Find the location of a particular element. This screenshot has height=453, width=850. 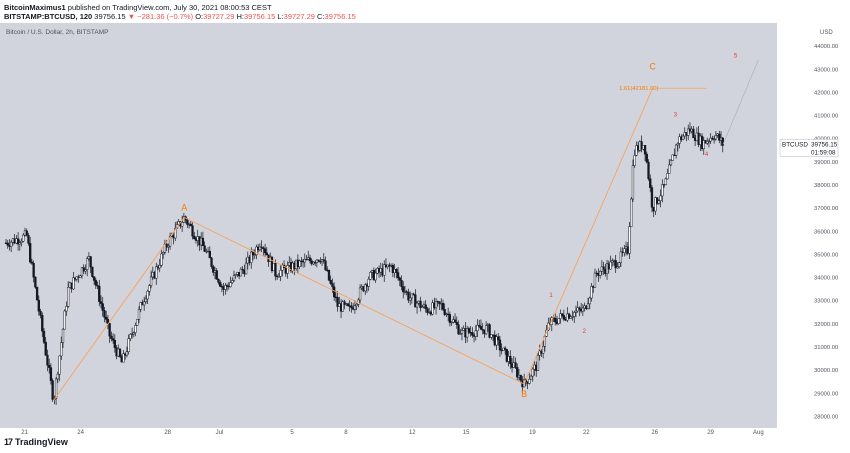

time-axis is located at coordinates (425, 431).